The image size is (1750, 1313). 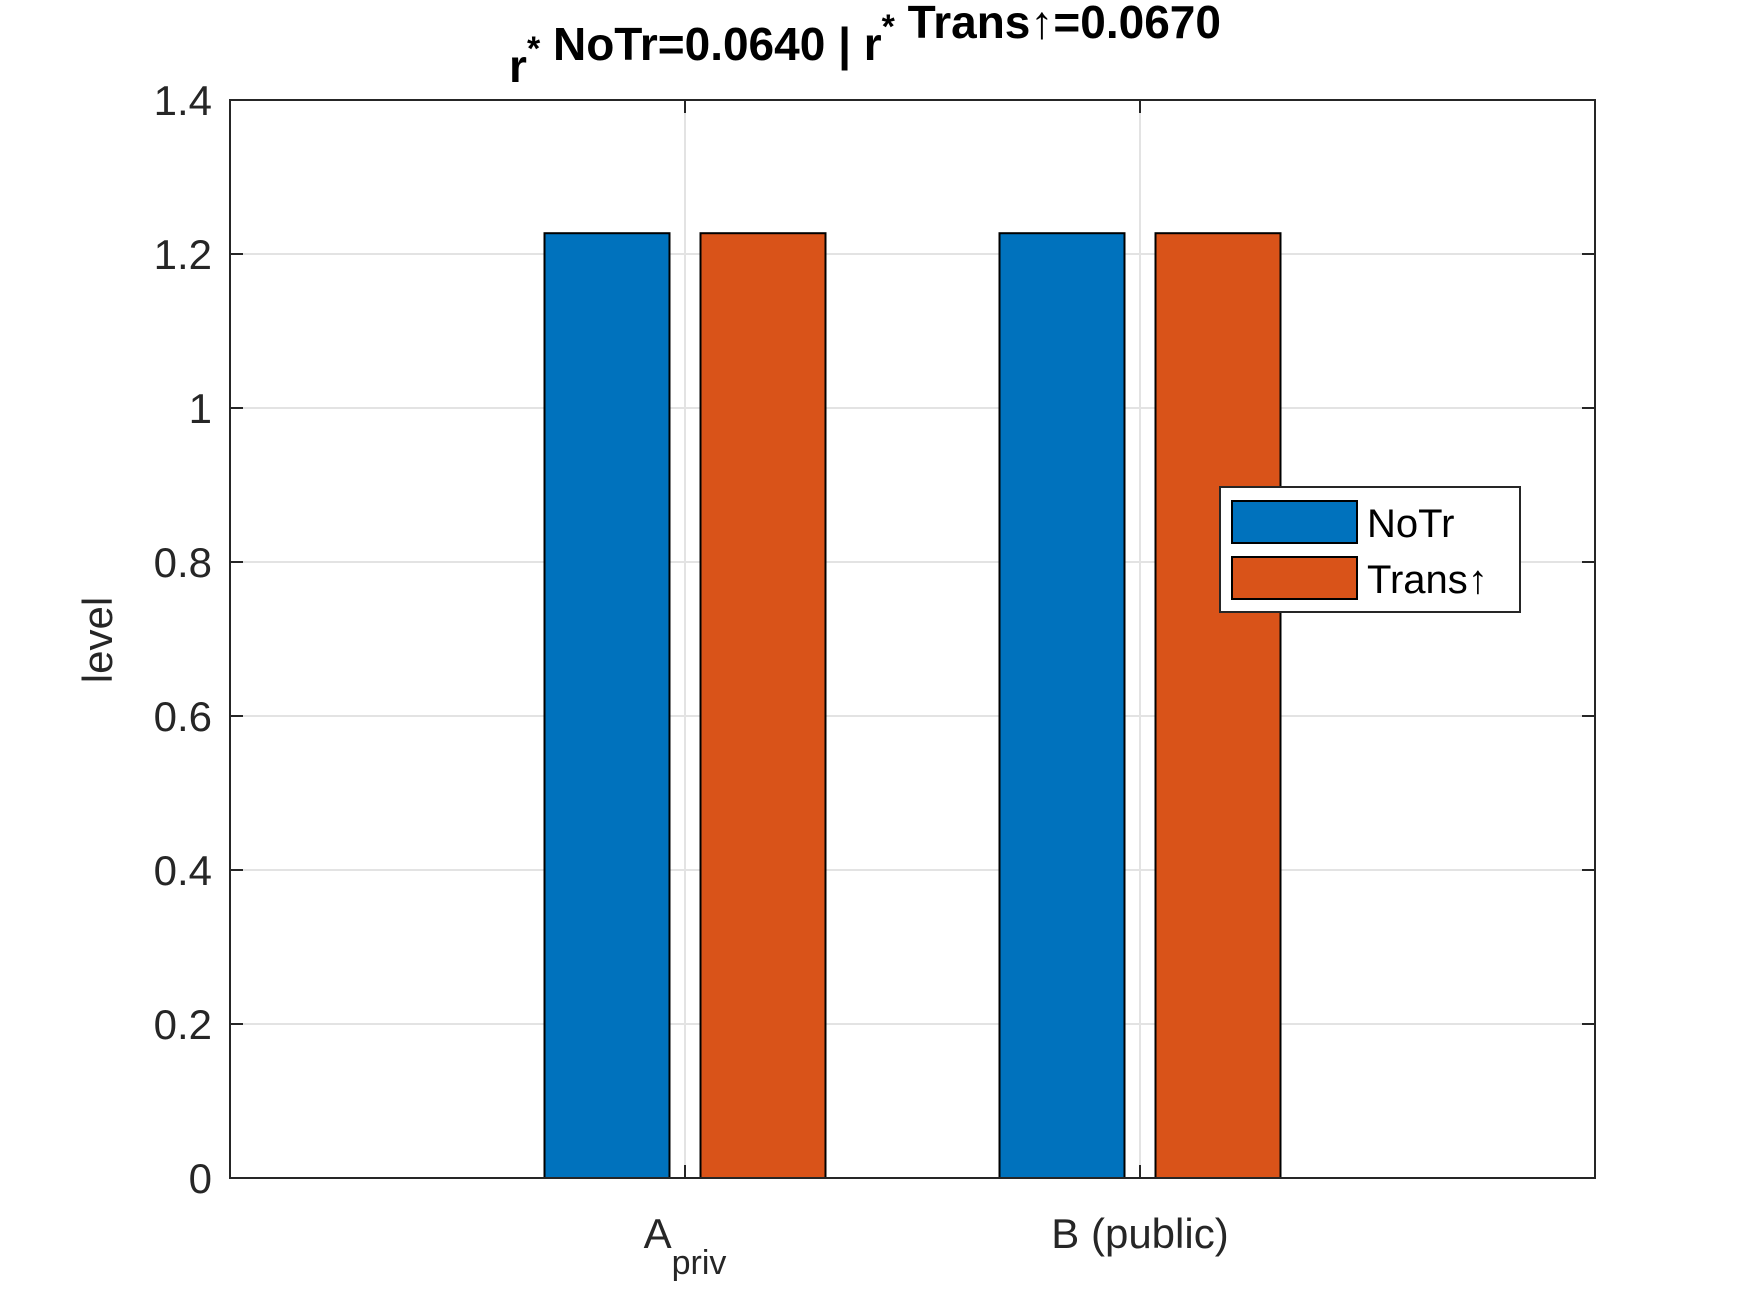 What do you see at coordinates (183, 1024) in the screenshot?
I see `y-tick-label: 0.2` at bounding box center [183, 1024].